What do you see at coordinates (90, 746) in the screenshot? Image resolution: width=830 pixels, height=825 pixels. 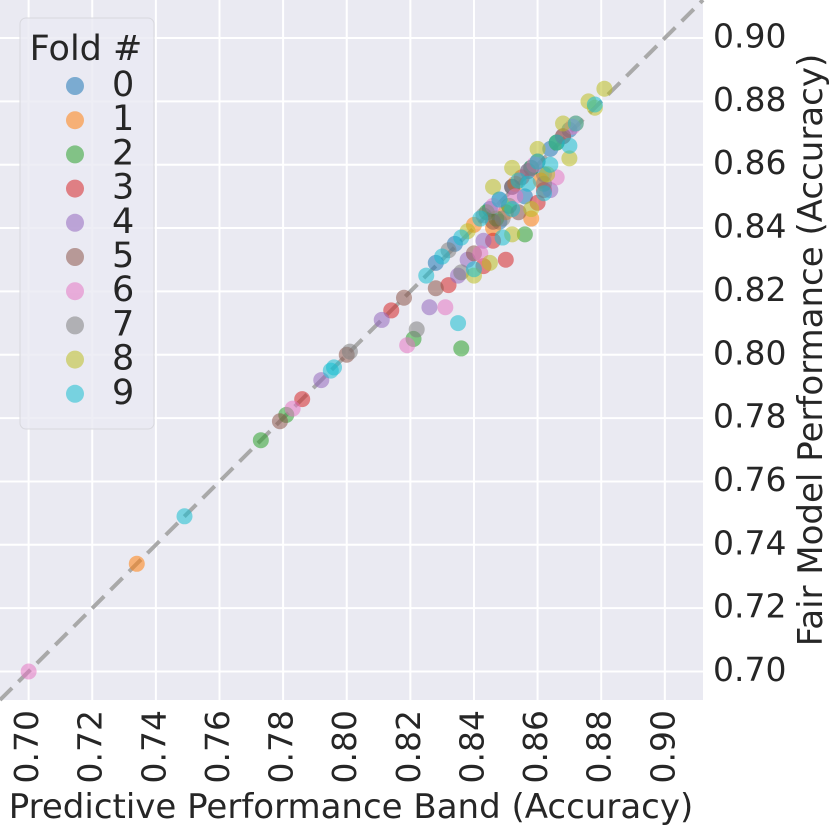 I see `x-tick-label: 0.72` at bounding box center [90, 746].